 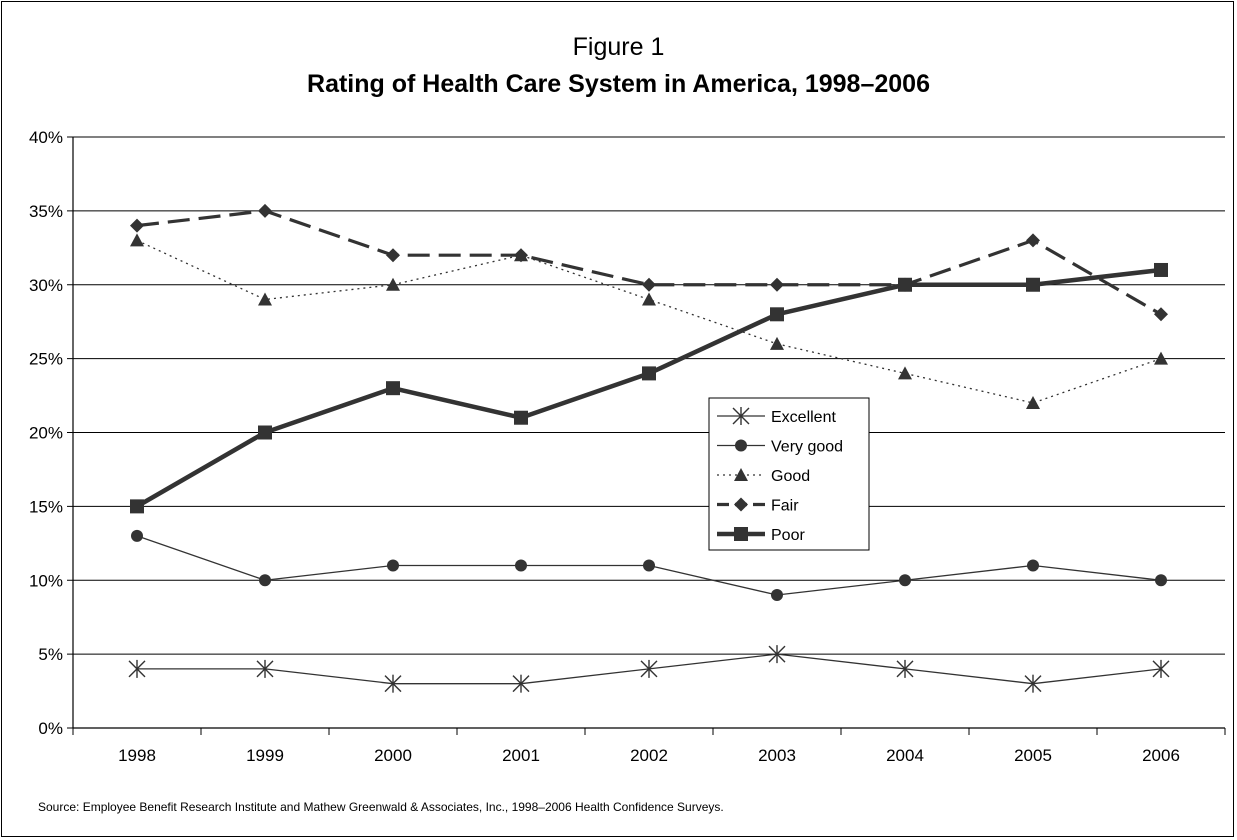 I want to click on x-tick-label: 2002, so click(x=649, y=755).